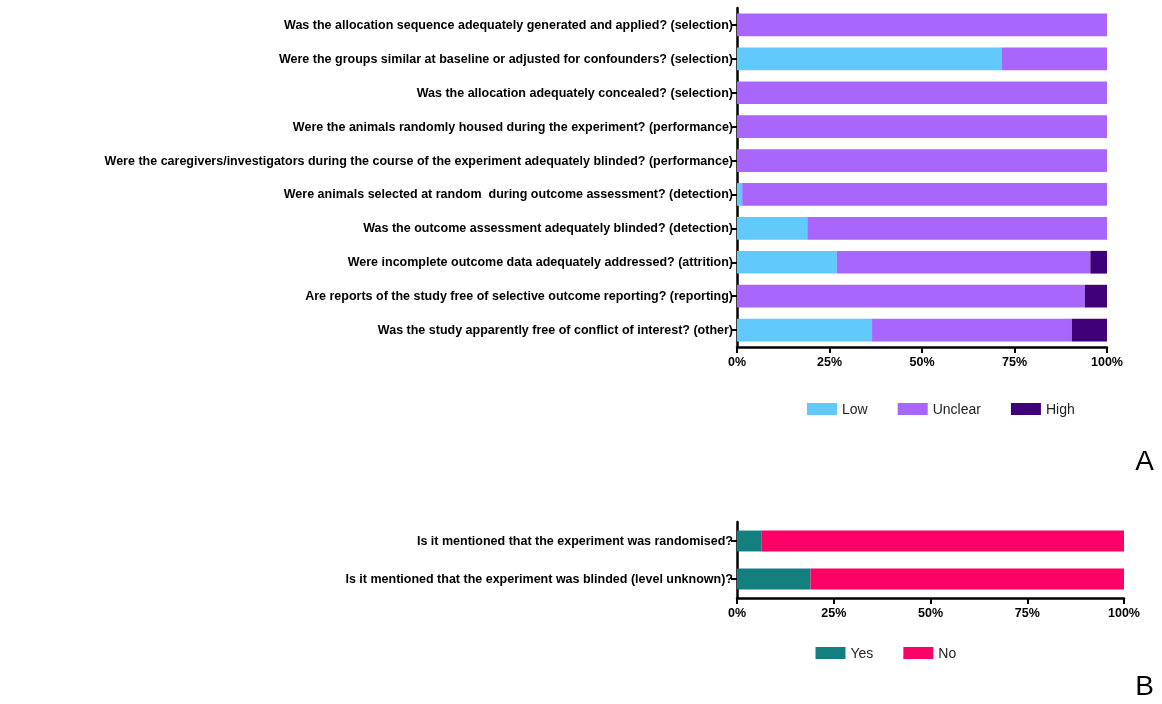 The image size is (1162, 704). I want to click on y-tick-label: Was the study apparently free of conflict of interest? (other), so click(555, 330).